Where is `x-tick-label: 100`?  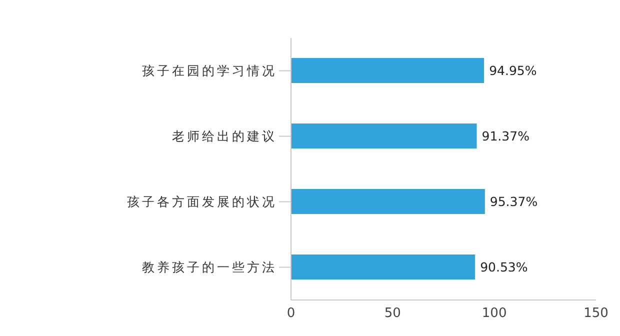
x-tick-label: 100 is located at coordinates (494, 314).